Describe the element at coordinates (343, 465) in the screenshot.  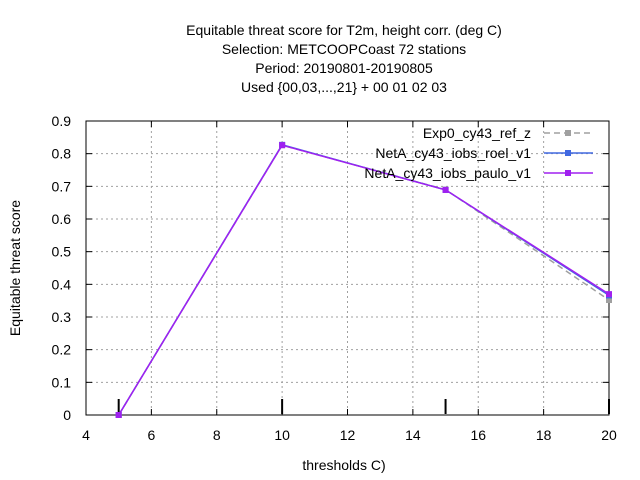
I see `x-axis-label: thresholds C)` at that location.